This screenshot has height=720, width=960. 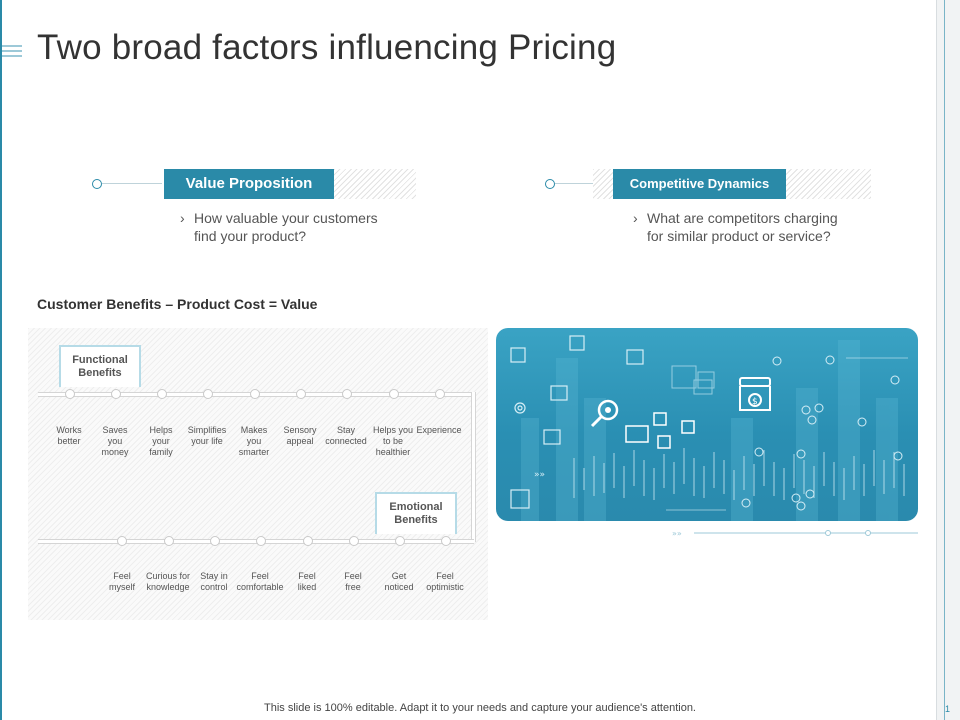 What do you see at coordinates (948, 709) in the screenshot?
I see `page-number: 1` at bounding box center [948, 709].